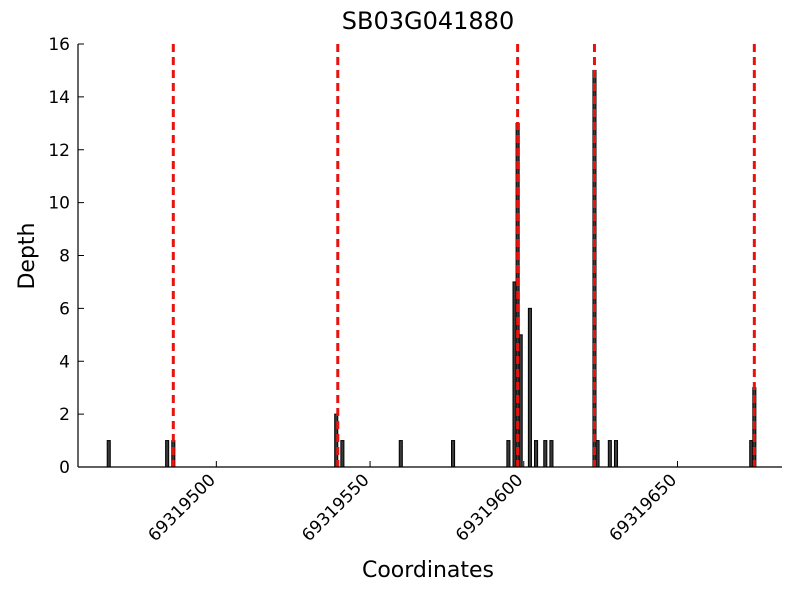 The height and width of the screenshot is (600, 800). Describe the element at coordinates (64, 468) in the screenshot. I see `y-tick-label: 0` at that location.